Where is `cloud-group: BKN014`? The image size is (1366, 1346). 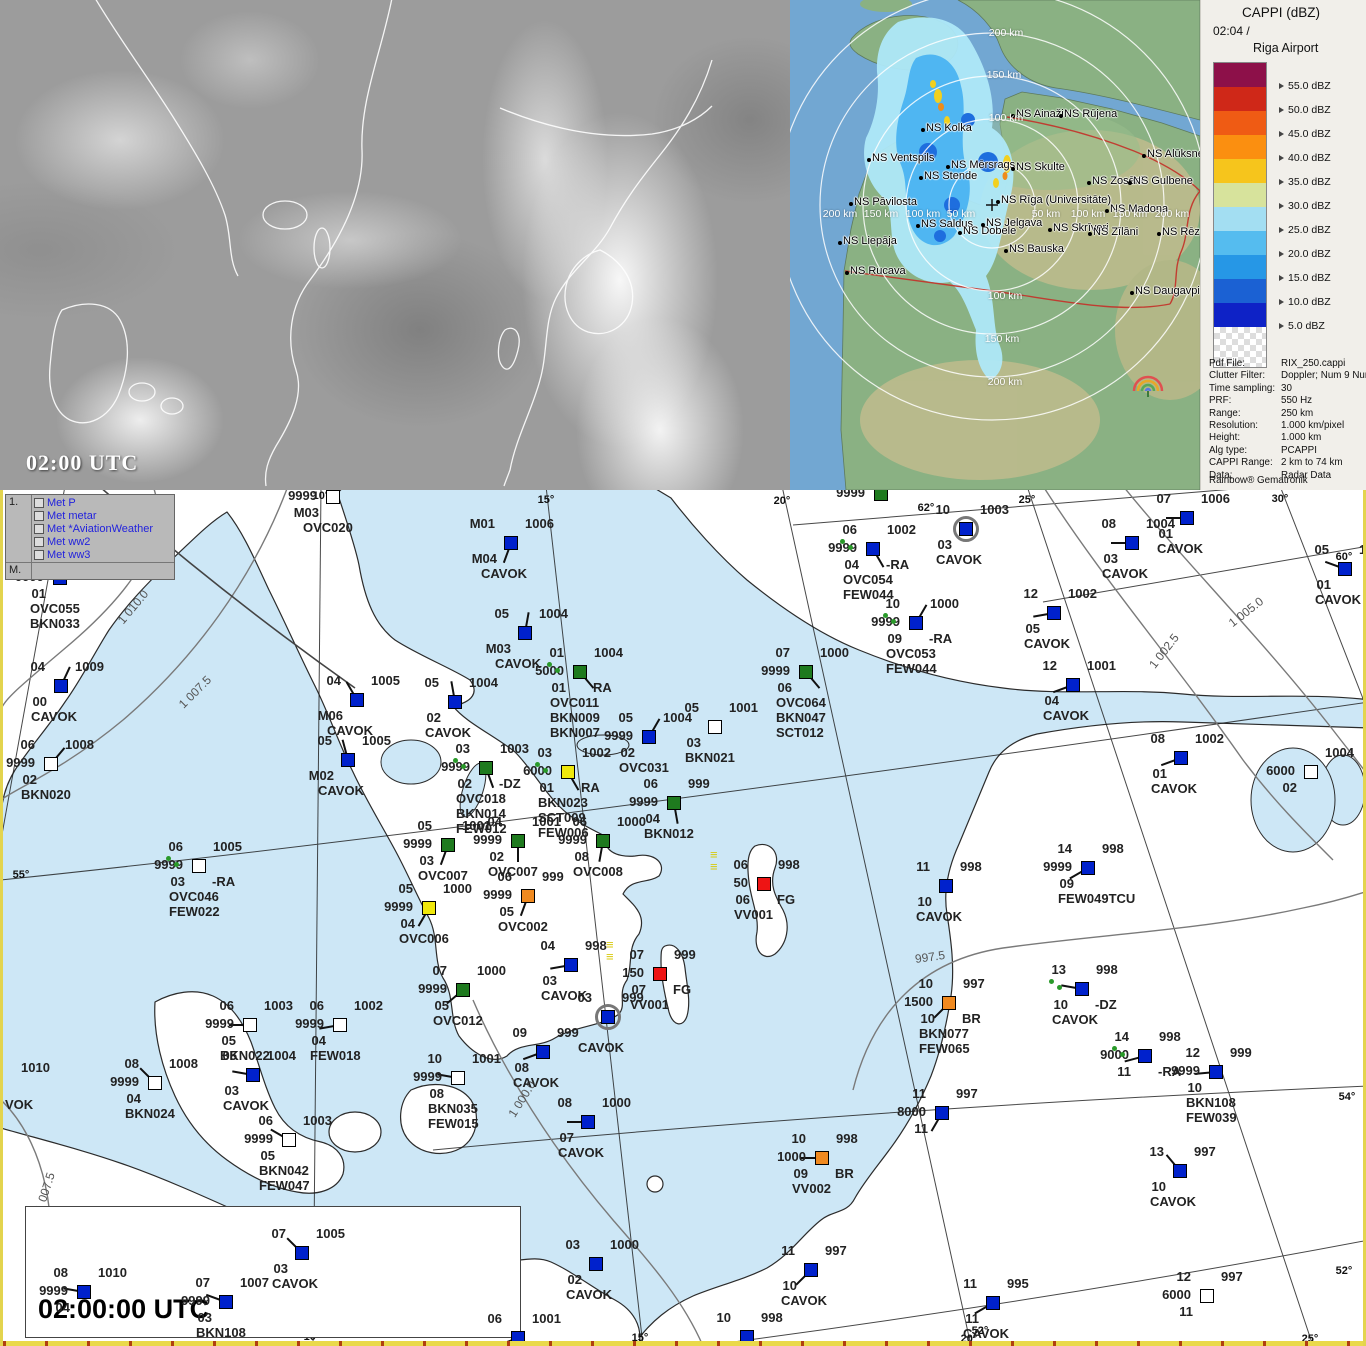
cloud-group: BKN014 is located at coordinates (481, 813).